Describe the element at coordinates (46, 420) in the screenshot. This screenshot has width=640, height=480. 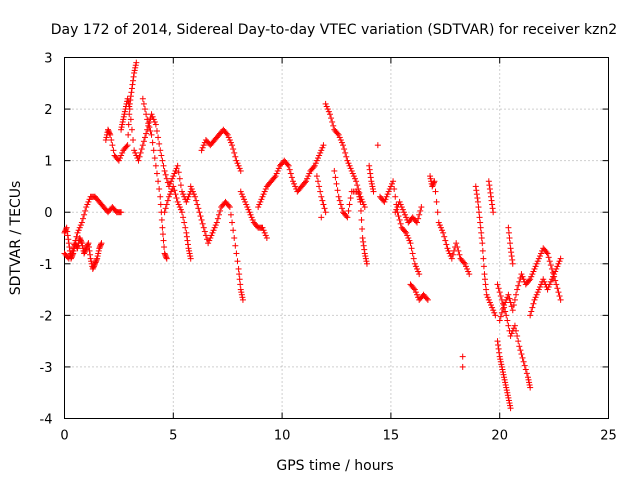
I see `y-tick-label: -4` at that location.